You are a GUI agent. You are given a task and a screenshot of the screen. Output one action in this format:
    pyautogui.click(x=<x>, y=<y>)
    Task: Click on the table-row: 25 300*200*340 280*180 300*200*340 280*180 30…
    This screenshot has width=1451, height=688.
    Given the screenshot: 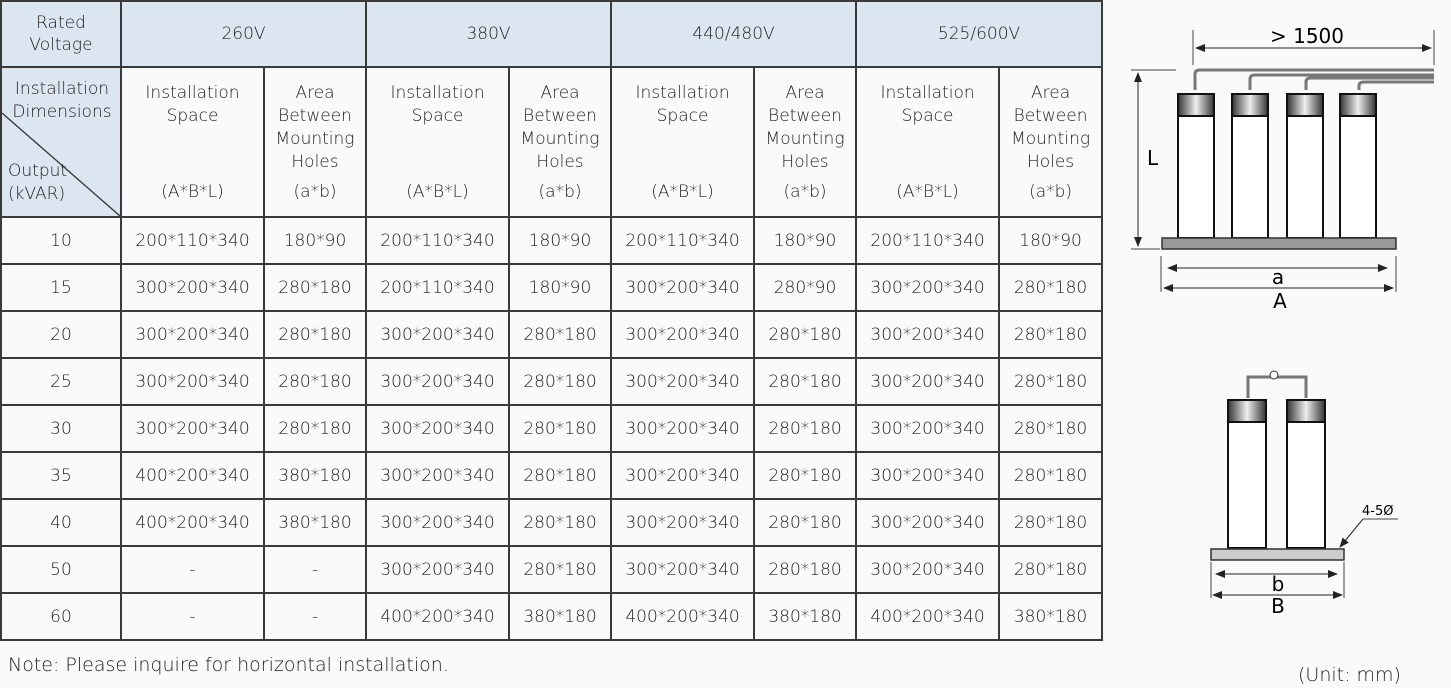 What is the action you would take?
    pyautogui.click(x=552, y=381)
    